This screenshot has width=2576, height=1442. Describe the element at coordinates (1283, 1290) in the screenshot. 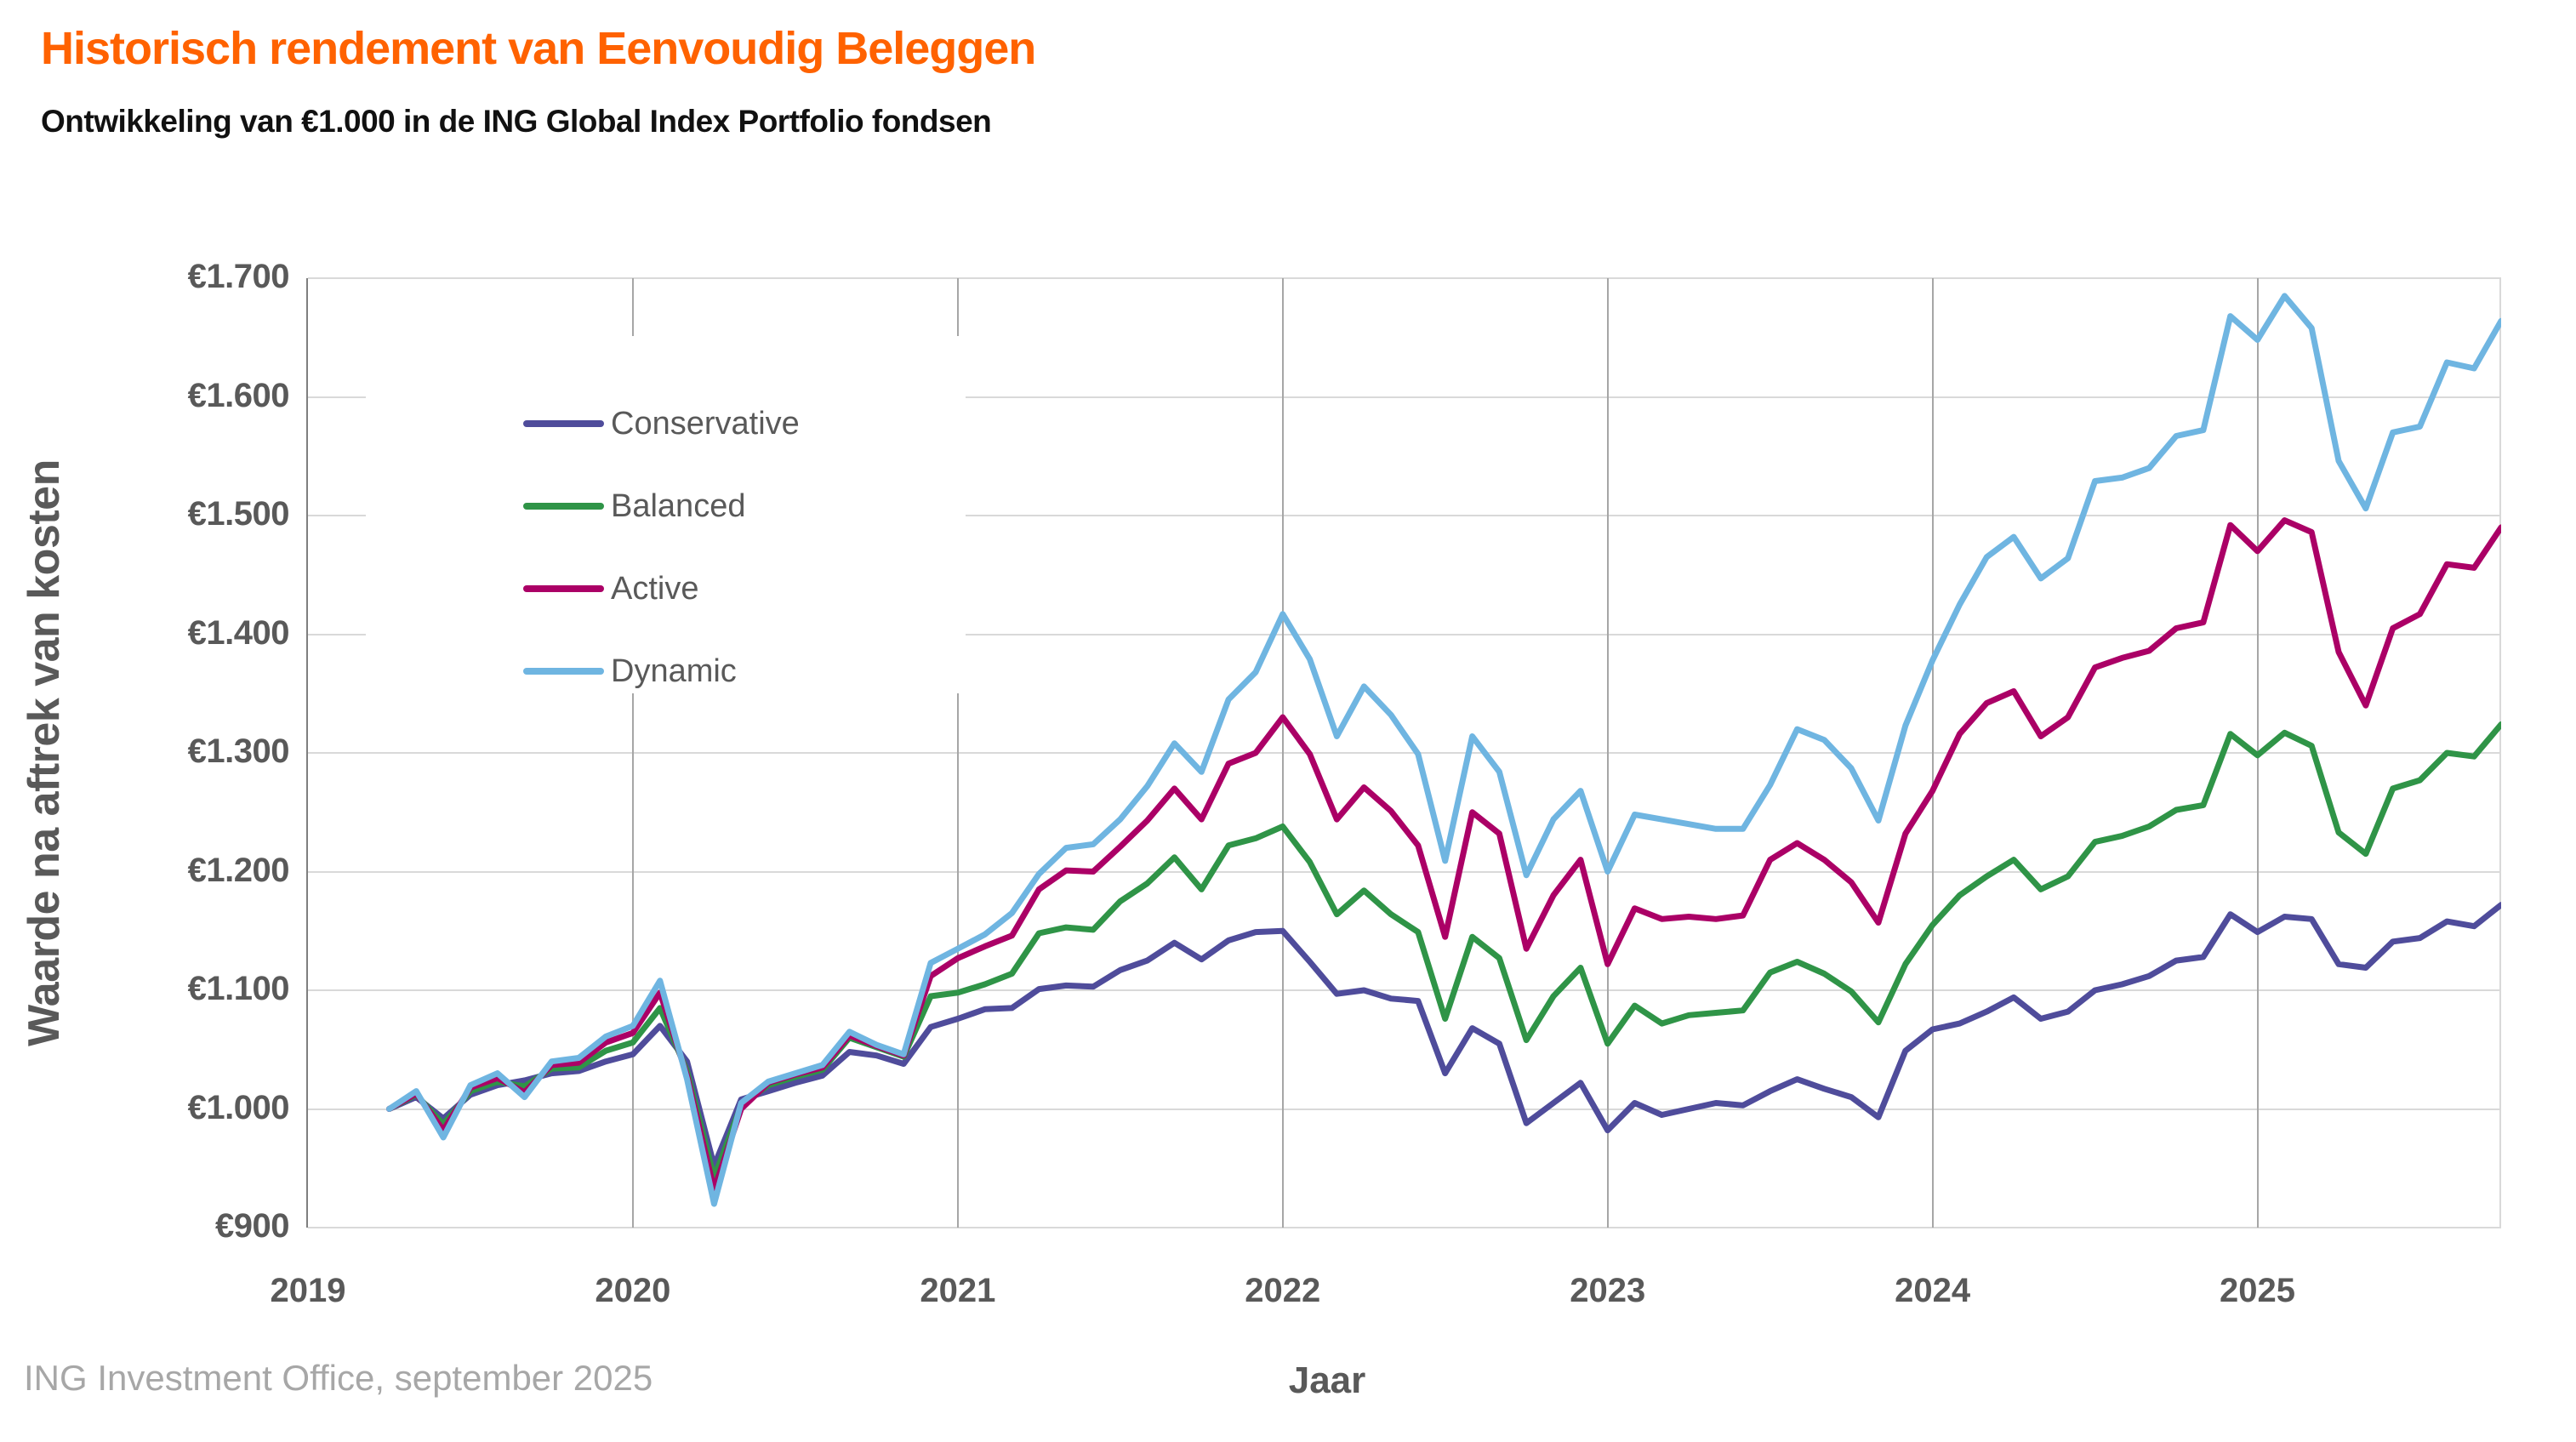

I see `x-tick-label: 2022` at that location.